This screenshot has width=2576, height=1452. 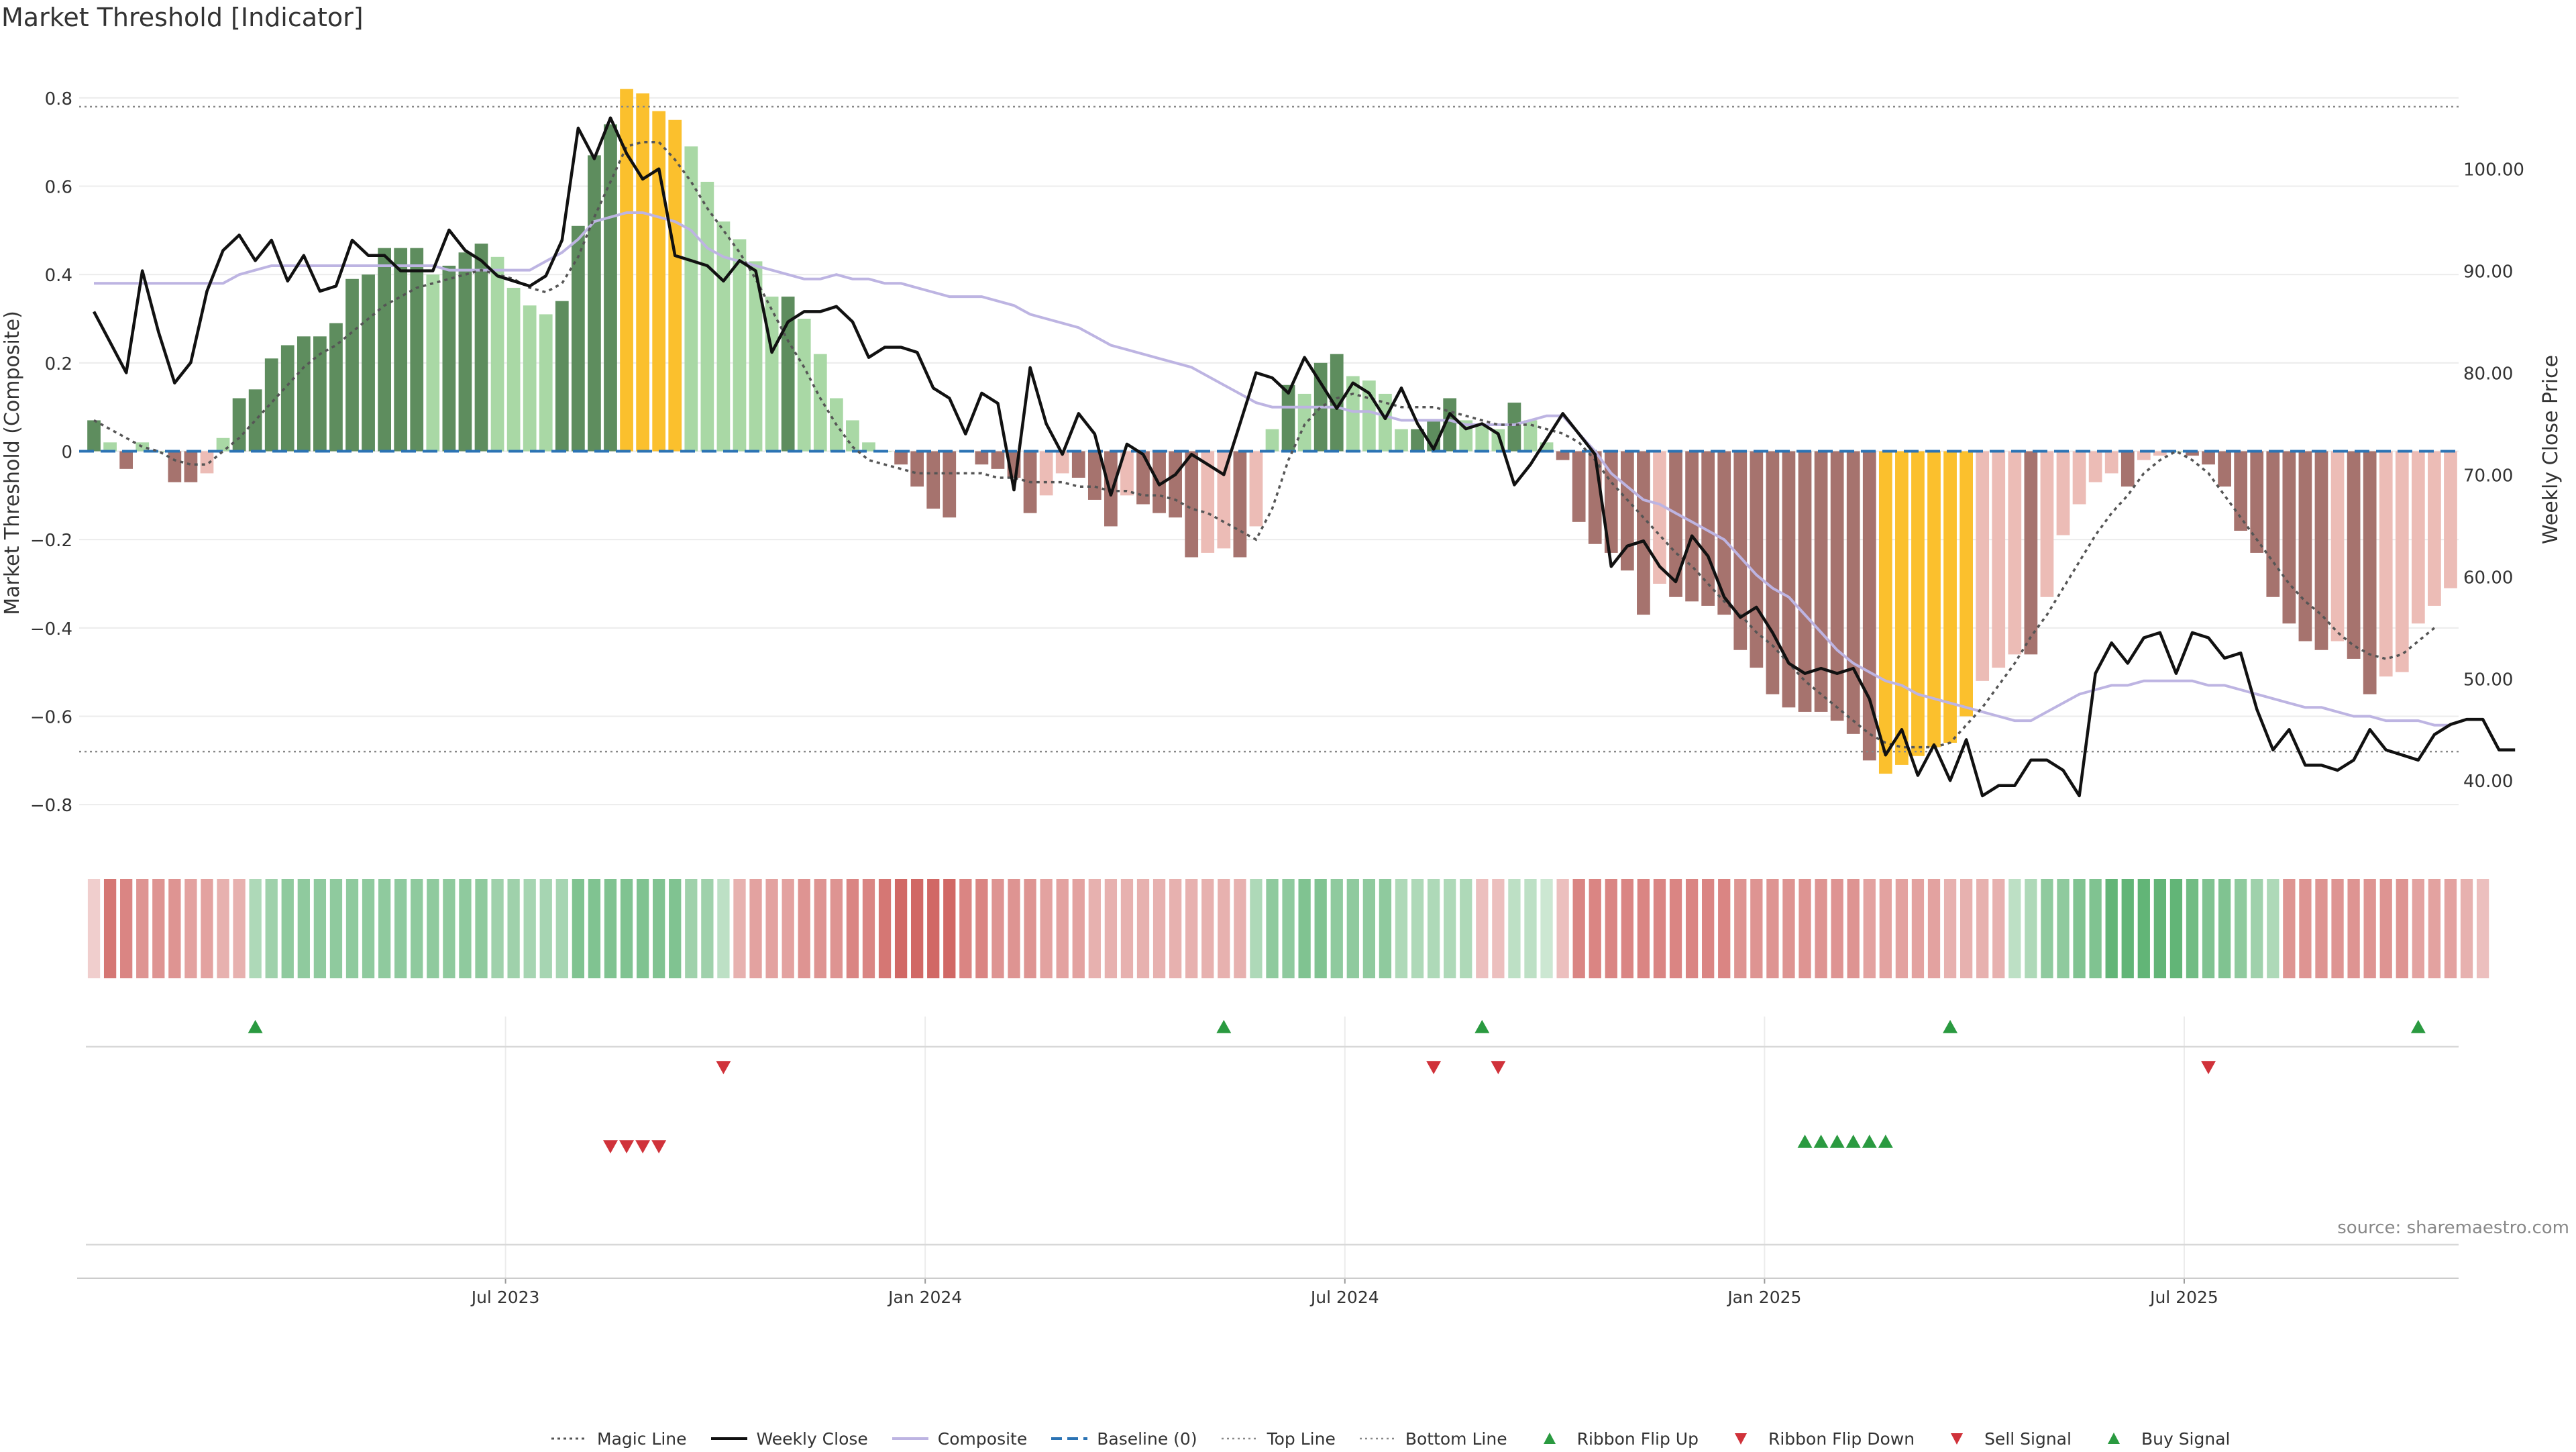 I want to click on buy-signal-marker, so click(x=1885, y=1142).